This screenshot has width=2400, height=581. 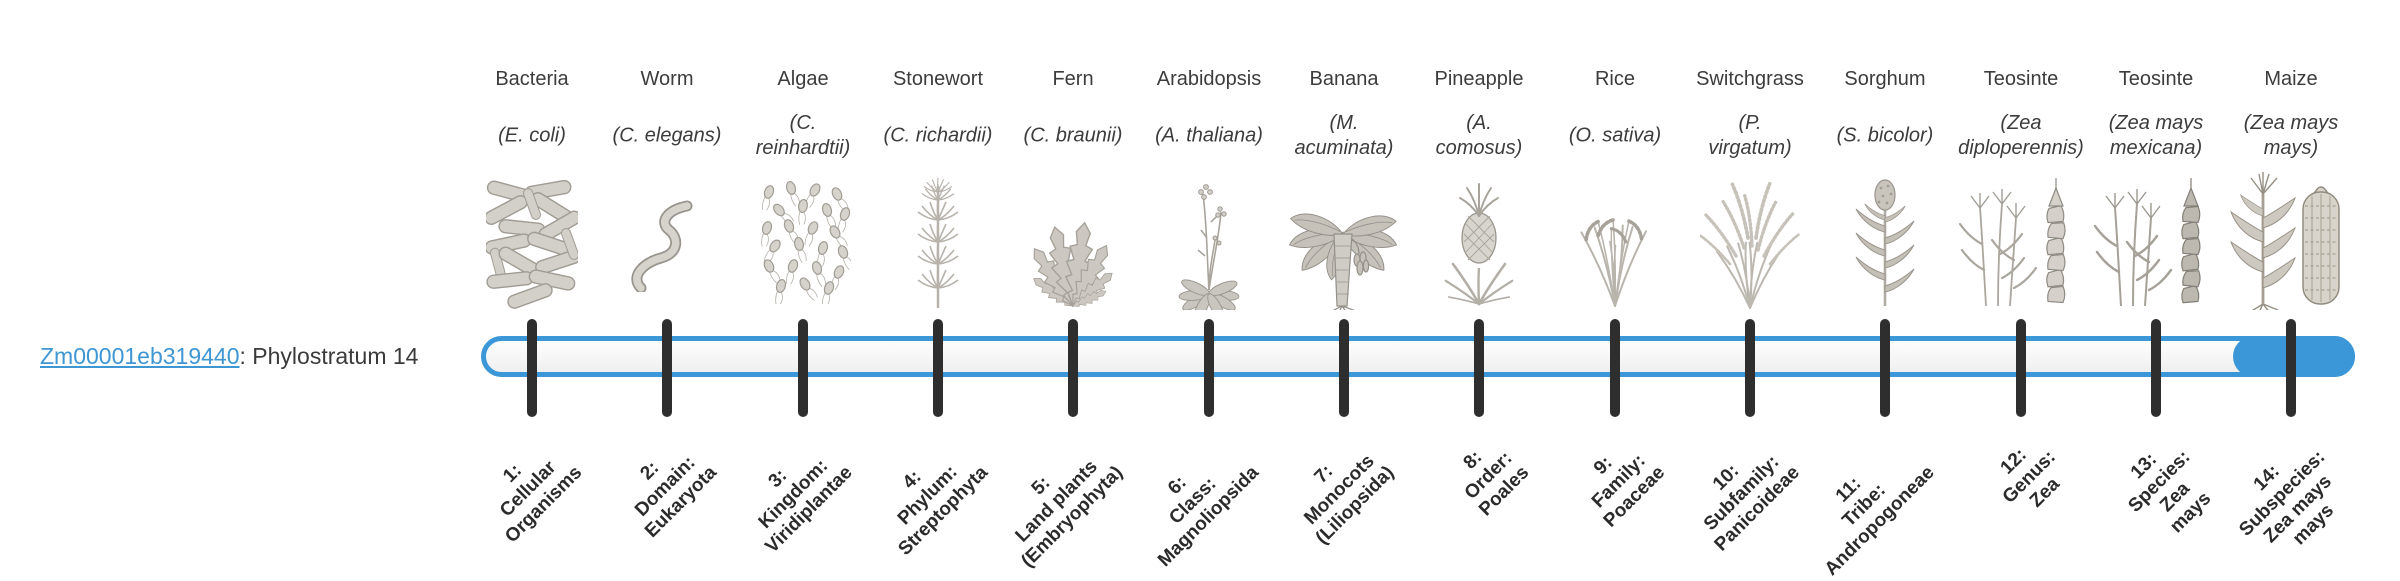 I want to click on fern-icon, so click(x=1073, y=239).